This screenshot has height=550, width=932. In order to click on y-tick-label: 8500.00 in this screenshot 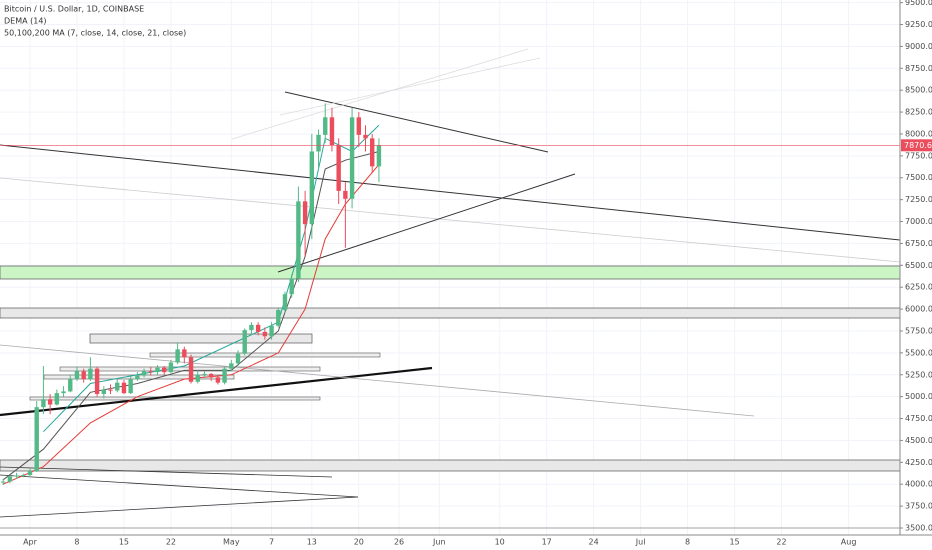, I will do `click(918, 90)`.